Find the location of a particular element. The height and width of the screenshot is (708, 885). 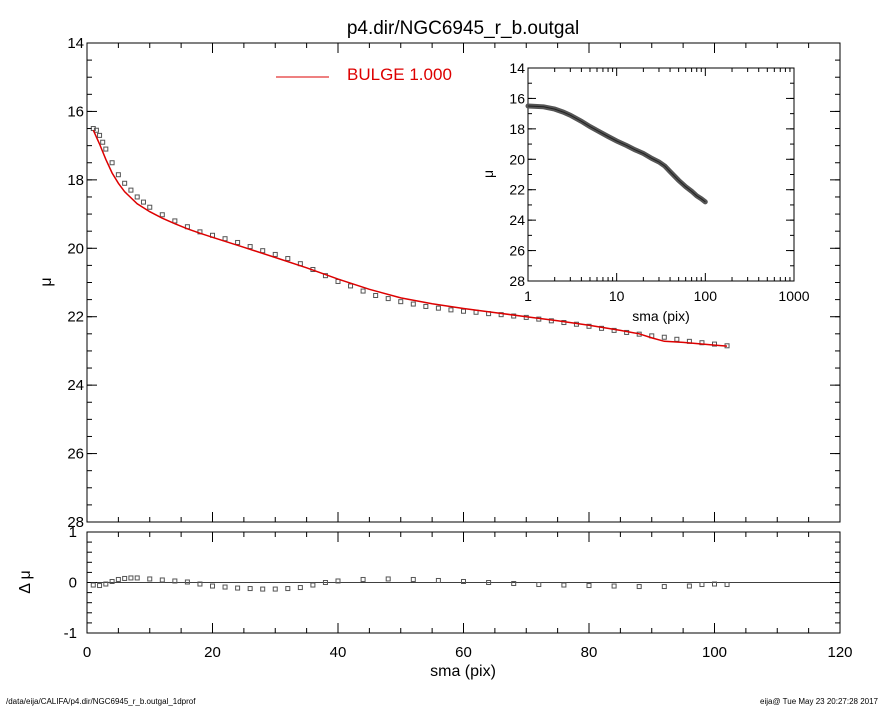

inset-axis-ticks: 1 10 100 1000 14 16 18 20 22 24 26 28 is located at coordinates (659, 182).